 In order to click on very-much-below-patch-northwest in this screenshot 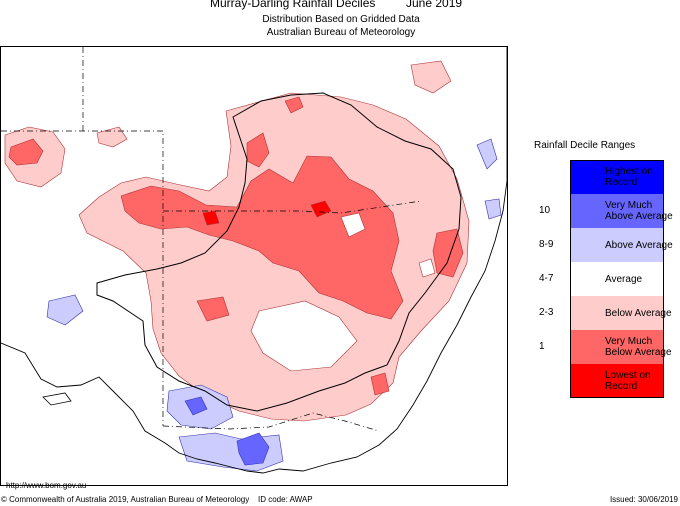, I will do `click(26, 152)`.